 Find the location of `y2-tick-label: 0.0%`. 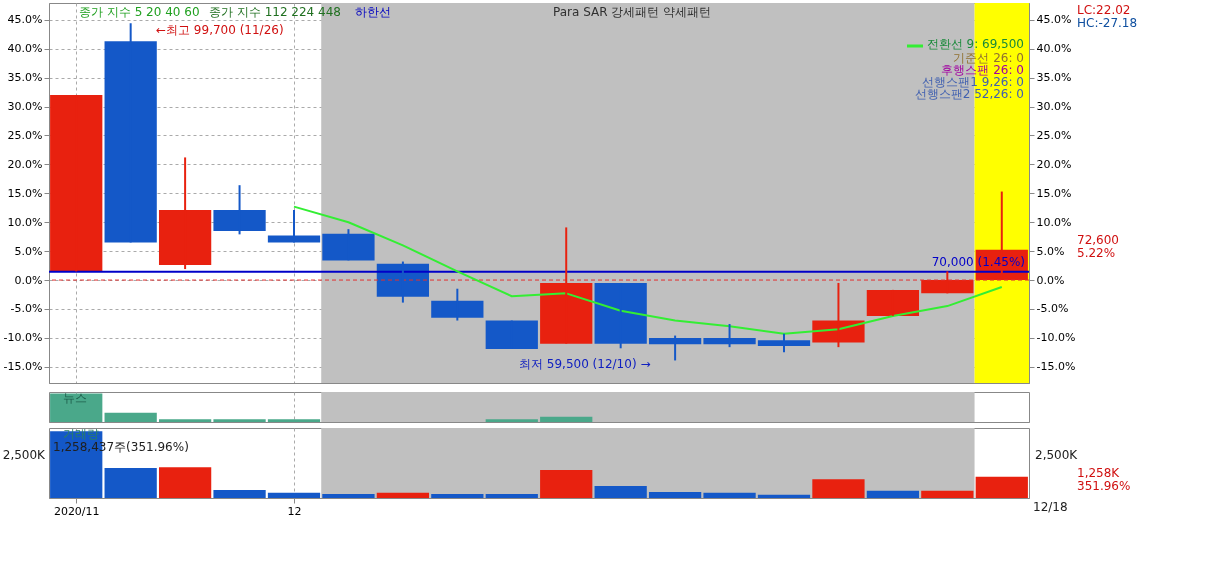

y2-tick-label: 0.0% is located at coordinates (1050, 280).